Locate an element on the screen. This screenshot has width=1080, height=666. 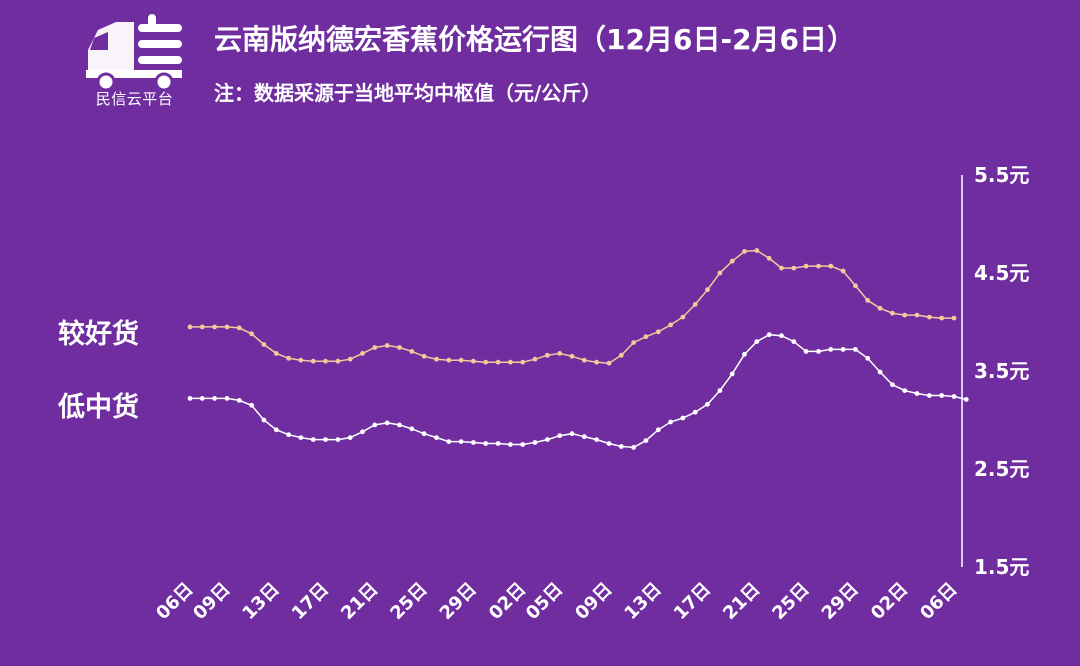
y-tick-label: 4.5元 is located at coordinates (1001, 273).